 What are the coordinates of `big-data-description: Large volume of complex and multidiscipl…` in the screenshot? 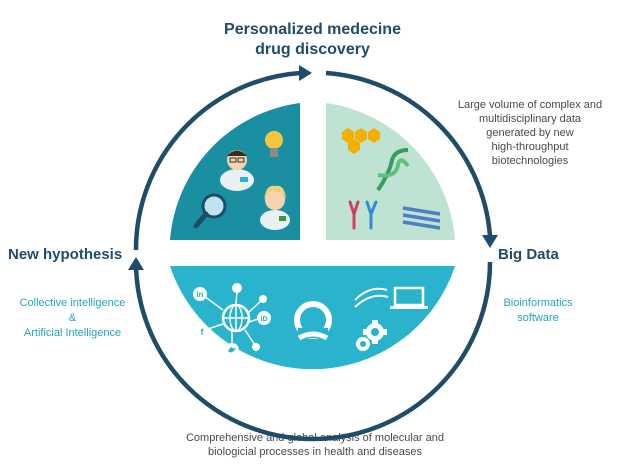 It's located at (530, 133).